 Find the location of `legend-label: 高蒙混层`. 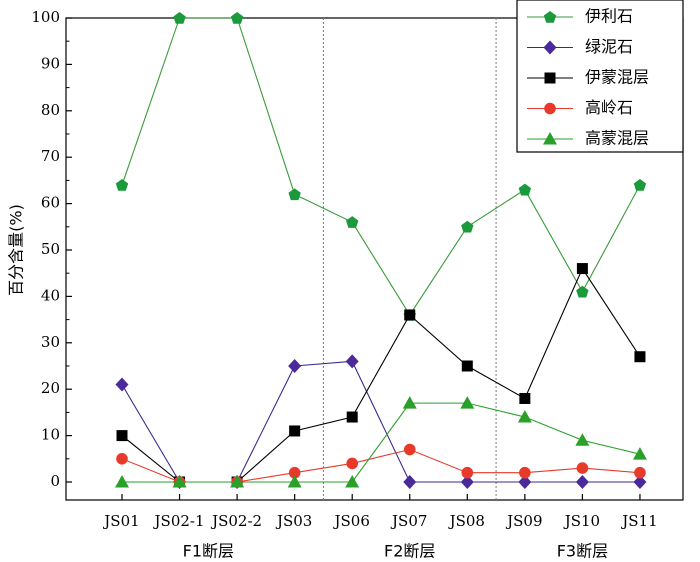

legend-label: 高蒙混层 is located at coordinates (617, 138).